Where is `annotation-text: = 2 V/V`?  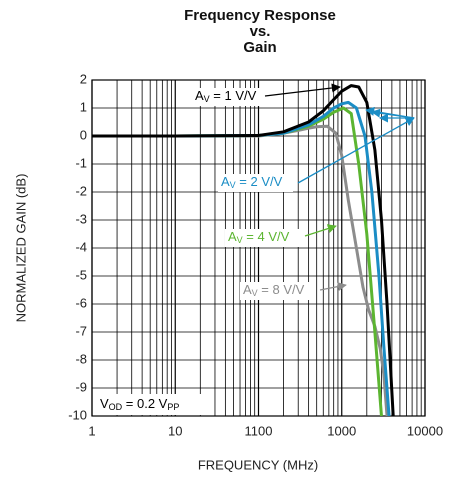 annotation-text: = 2 V/V is located at coordinates (259, 181).